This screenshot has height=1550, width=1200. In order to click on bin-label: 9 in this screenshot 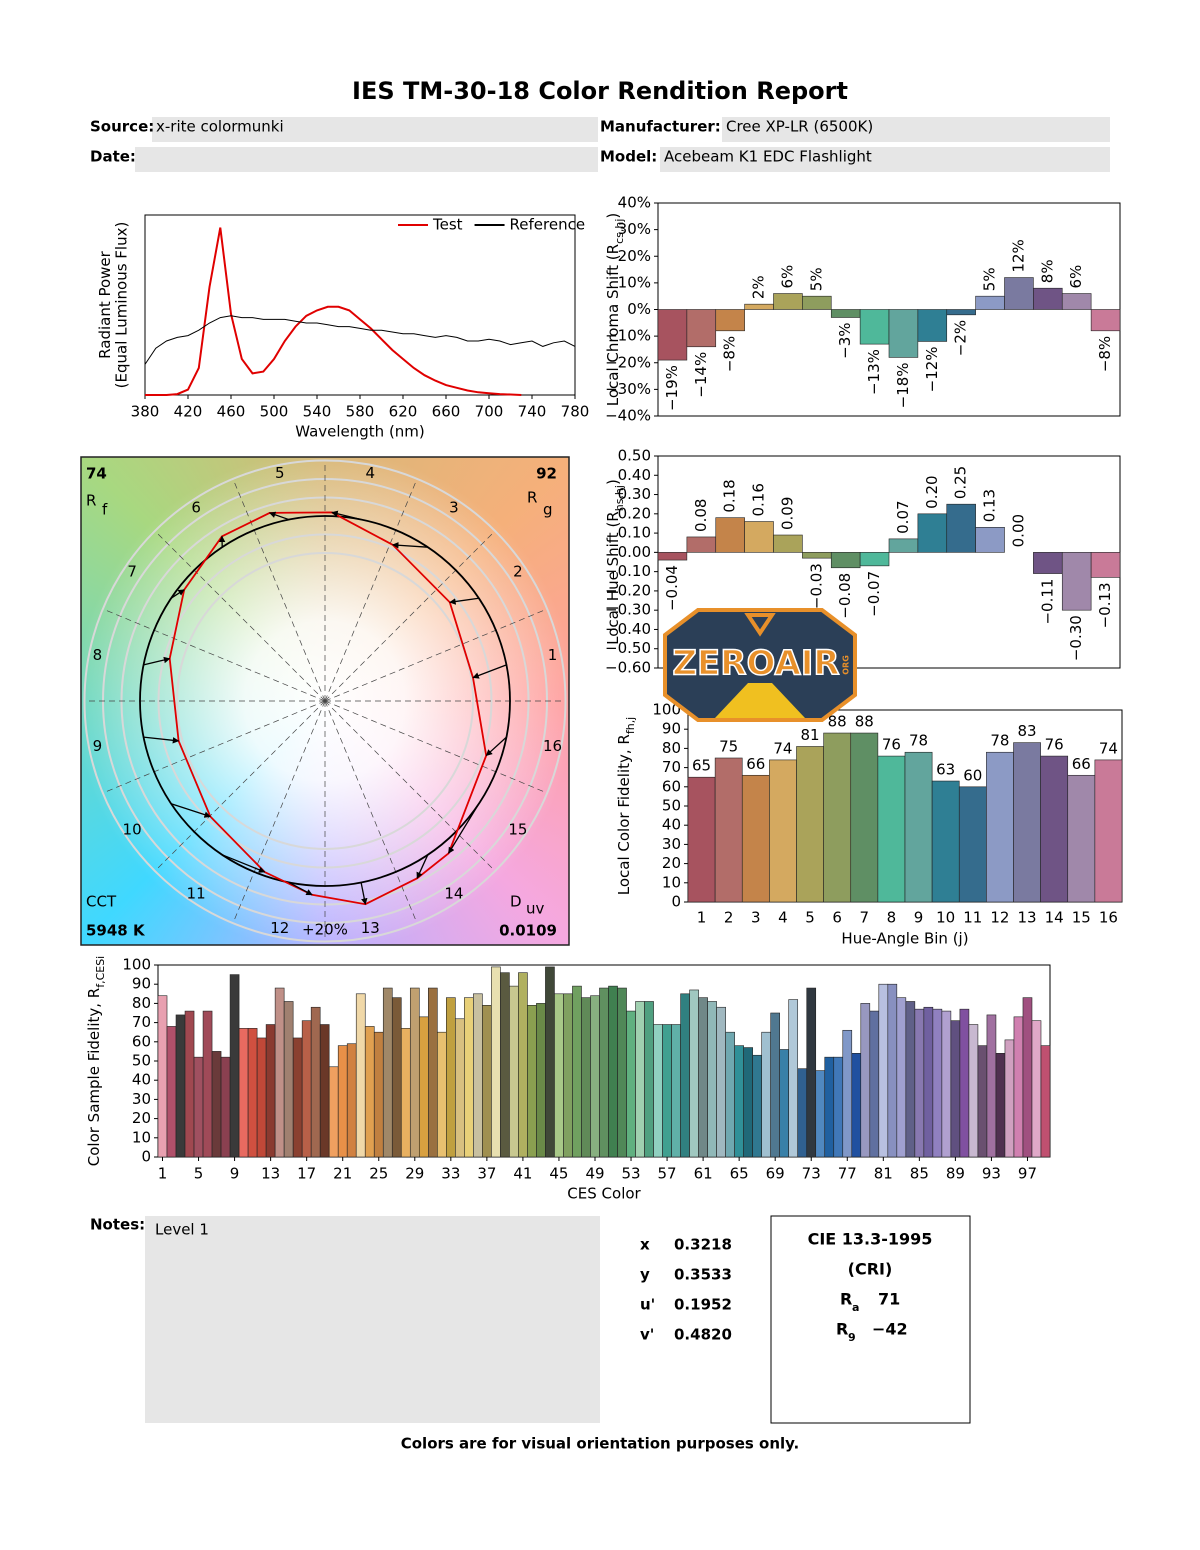, I will do `click(98, 746)`.